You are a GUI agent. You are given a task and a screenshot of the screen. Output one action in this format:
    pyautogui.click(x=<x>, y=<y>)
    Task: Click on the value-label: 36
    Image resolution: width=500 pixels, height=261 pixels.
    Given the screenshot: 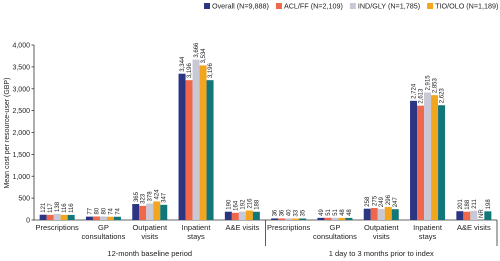 What is the action you would take?
    pyautogui.click(x=283, y=212)
    